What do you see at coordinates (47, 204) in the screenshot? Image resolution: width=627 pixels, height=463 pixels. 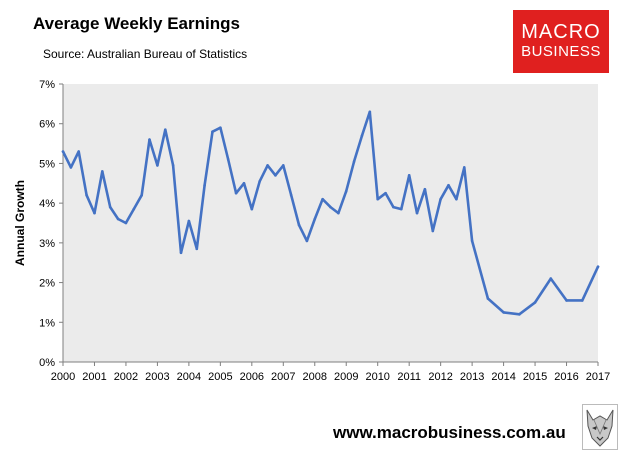 I see `y-tick-label: 4%` at bounding box center [47, 204].